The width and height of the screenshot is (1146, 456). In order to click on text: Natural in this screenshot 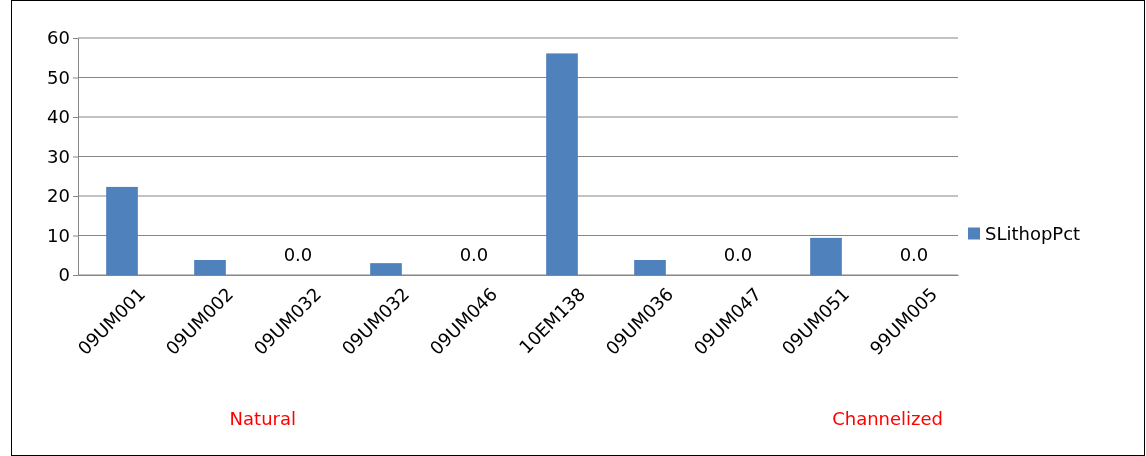, I will do `click(262, 418)`.